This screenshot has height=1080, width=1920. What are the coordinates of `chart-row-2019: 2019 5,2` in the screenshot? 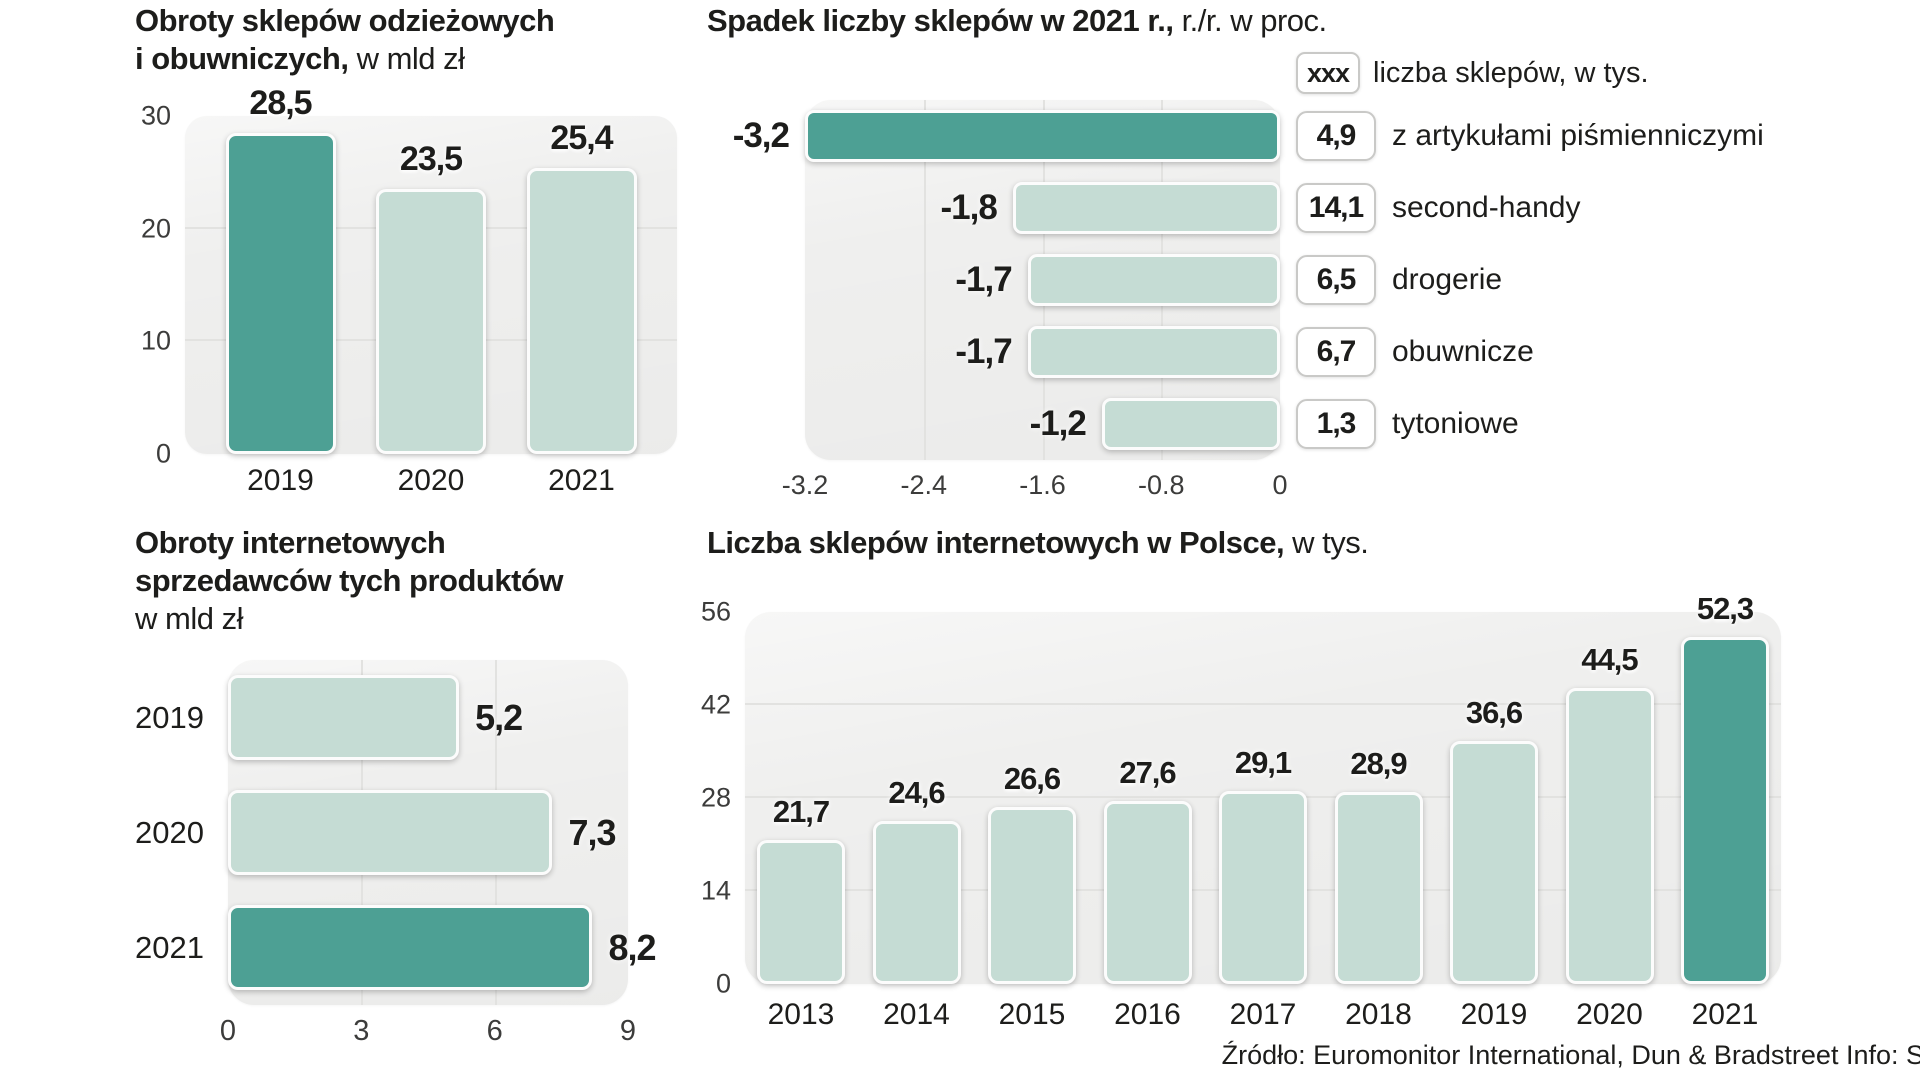 It's located at (381, 717).